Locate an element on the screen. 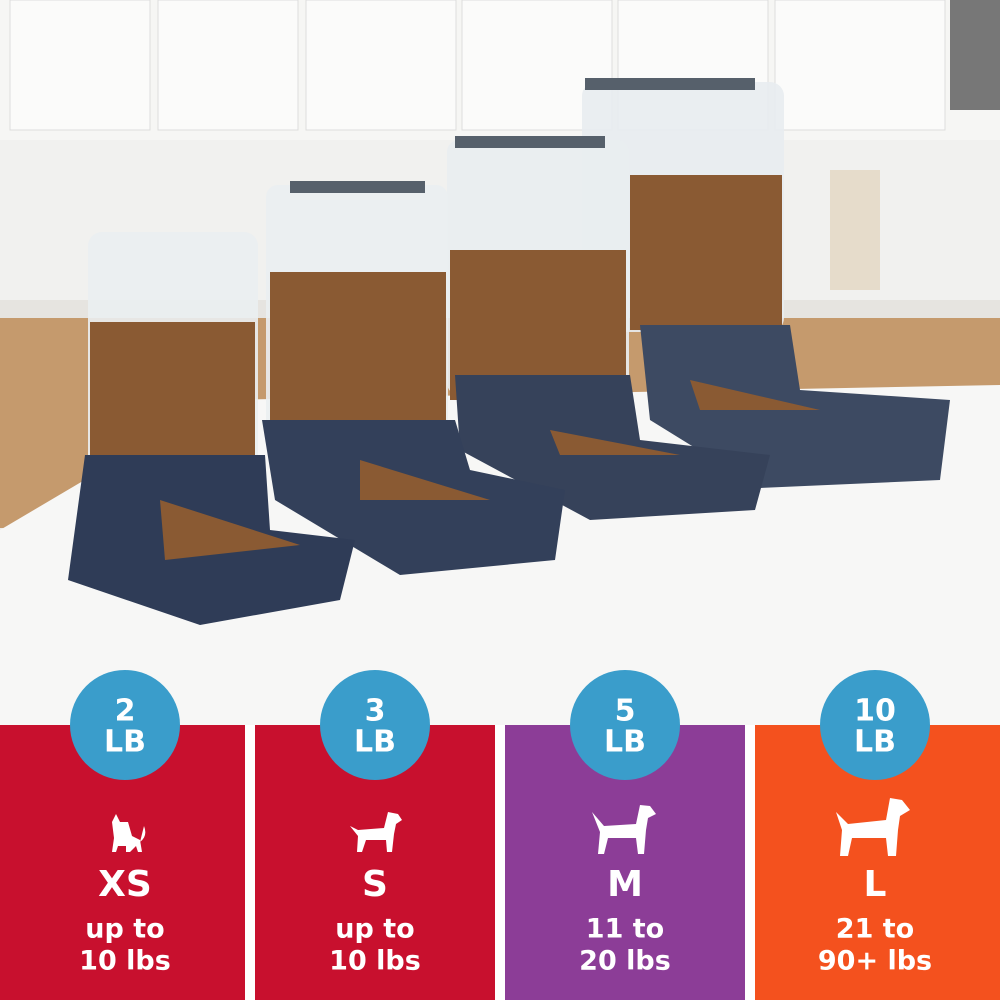 The image size is (1000, 1000). feeder-small is located at coordinates (413, 378).